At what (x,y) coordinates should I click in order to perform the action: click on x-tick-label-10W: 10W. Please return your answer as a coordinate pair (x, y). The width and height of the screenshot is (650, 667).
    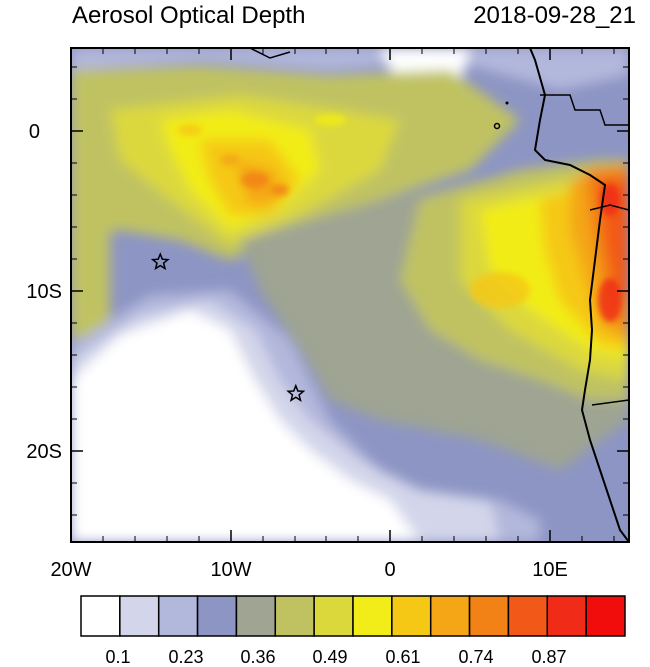
    Looking at the image, I should click on (230, 570).